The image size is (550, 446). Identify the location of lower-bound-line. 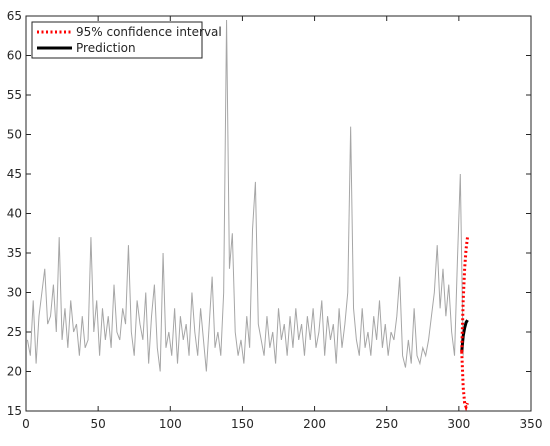
(464, 381).